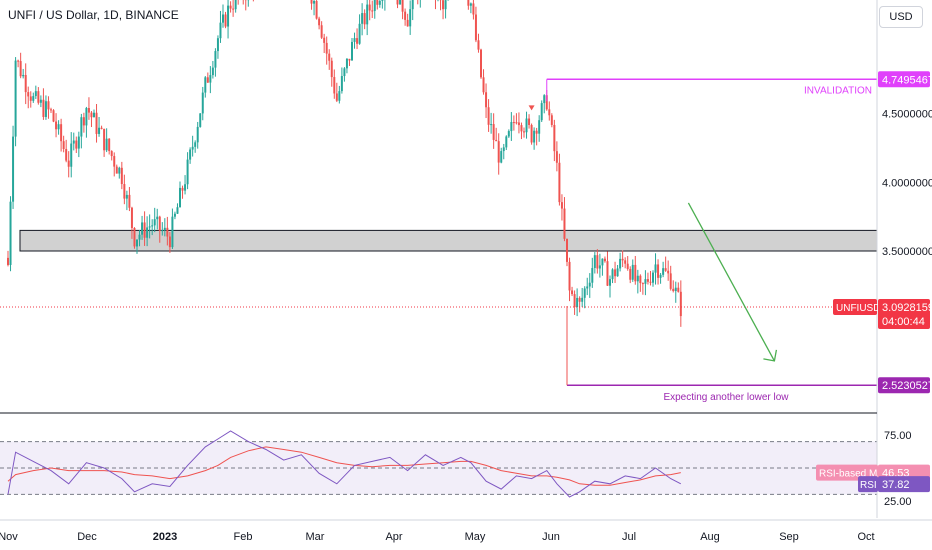 The height and width of the screenshot is (550, 932). What do you see at coordinates (165, 537) in the screenshot?
I see `time-tick-label: 2023` at bounding box center [165, 537].